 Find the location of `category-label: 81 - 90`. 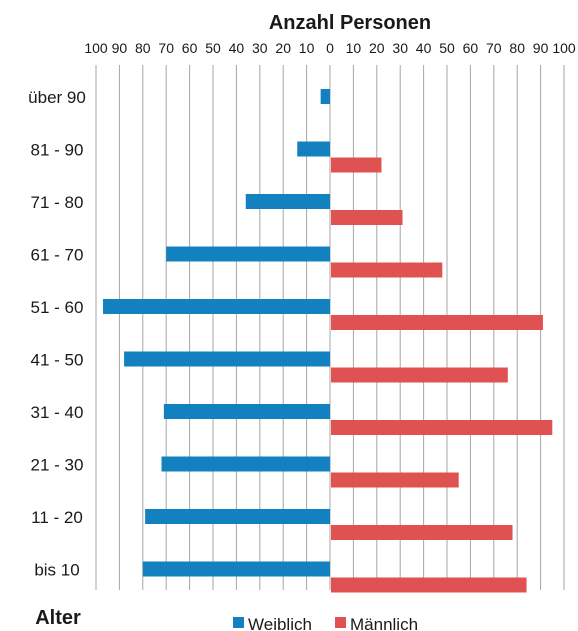

category-label: 81 - 90 is located at coordinates (57, 150).